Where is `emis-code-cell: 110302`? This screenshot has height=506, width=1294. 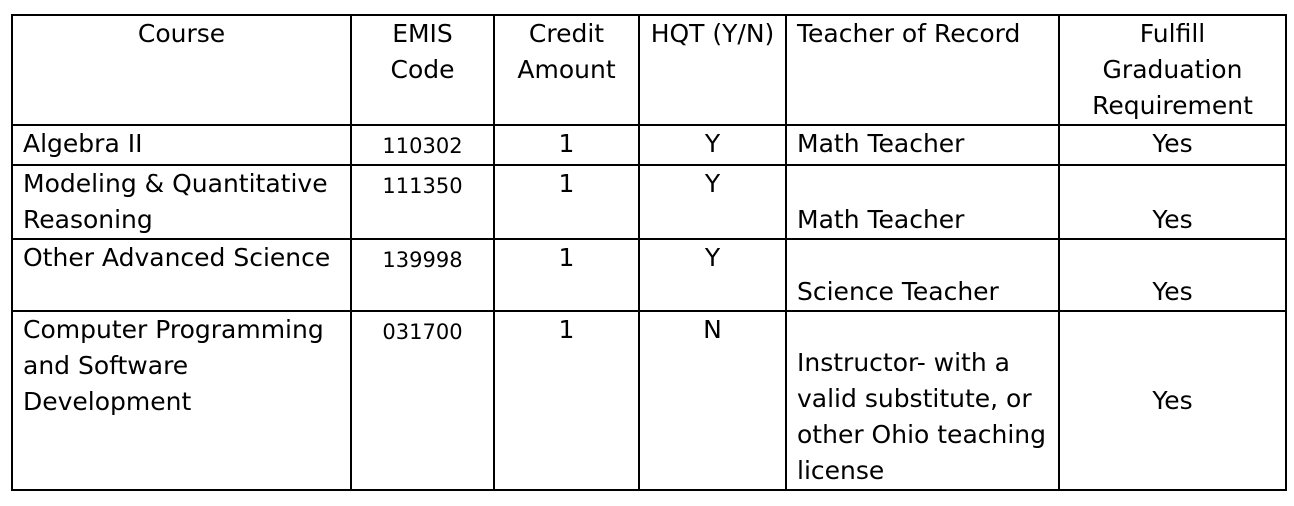
emis-code-cell: 110302 is located at coordinates (422, 145).